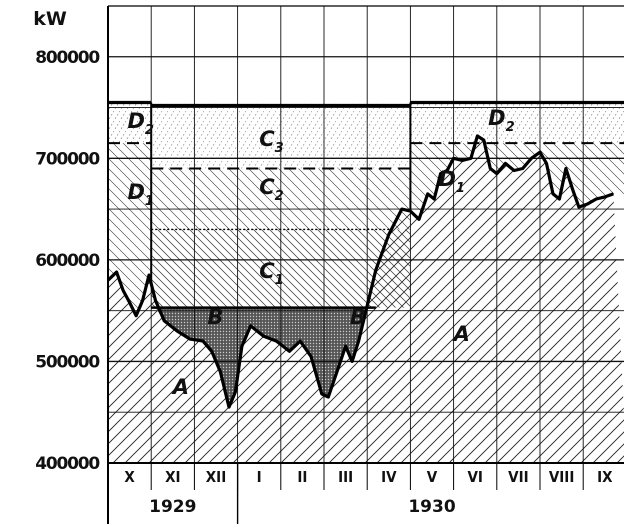  I want to click on y-tick-label: 500000, so click(67, 362).